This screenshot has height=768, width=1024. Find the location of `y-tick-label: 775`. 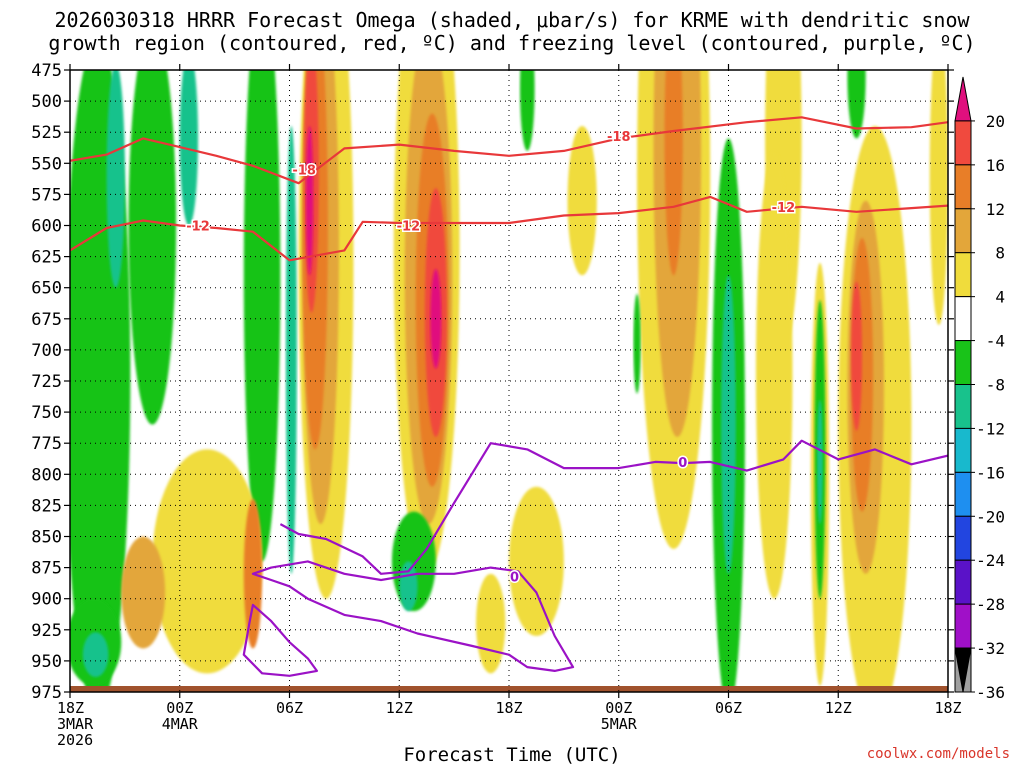

y-tick-label: 775 is located at coordinates (46, 444).